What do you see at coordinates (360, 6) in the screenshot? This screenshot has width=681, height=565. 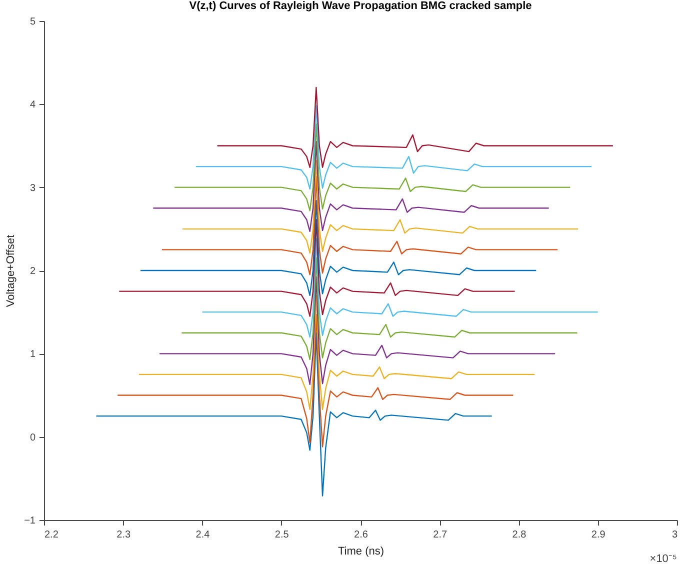 I see `chart-title: V(z,t) Curves of Rayleigh Wave Propagation BMG cracked sample` at bounding box center [360, 6].